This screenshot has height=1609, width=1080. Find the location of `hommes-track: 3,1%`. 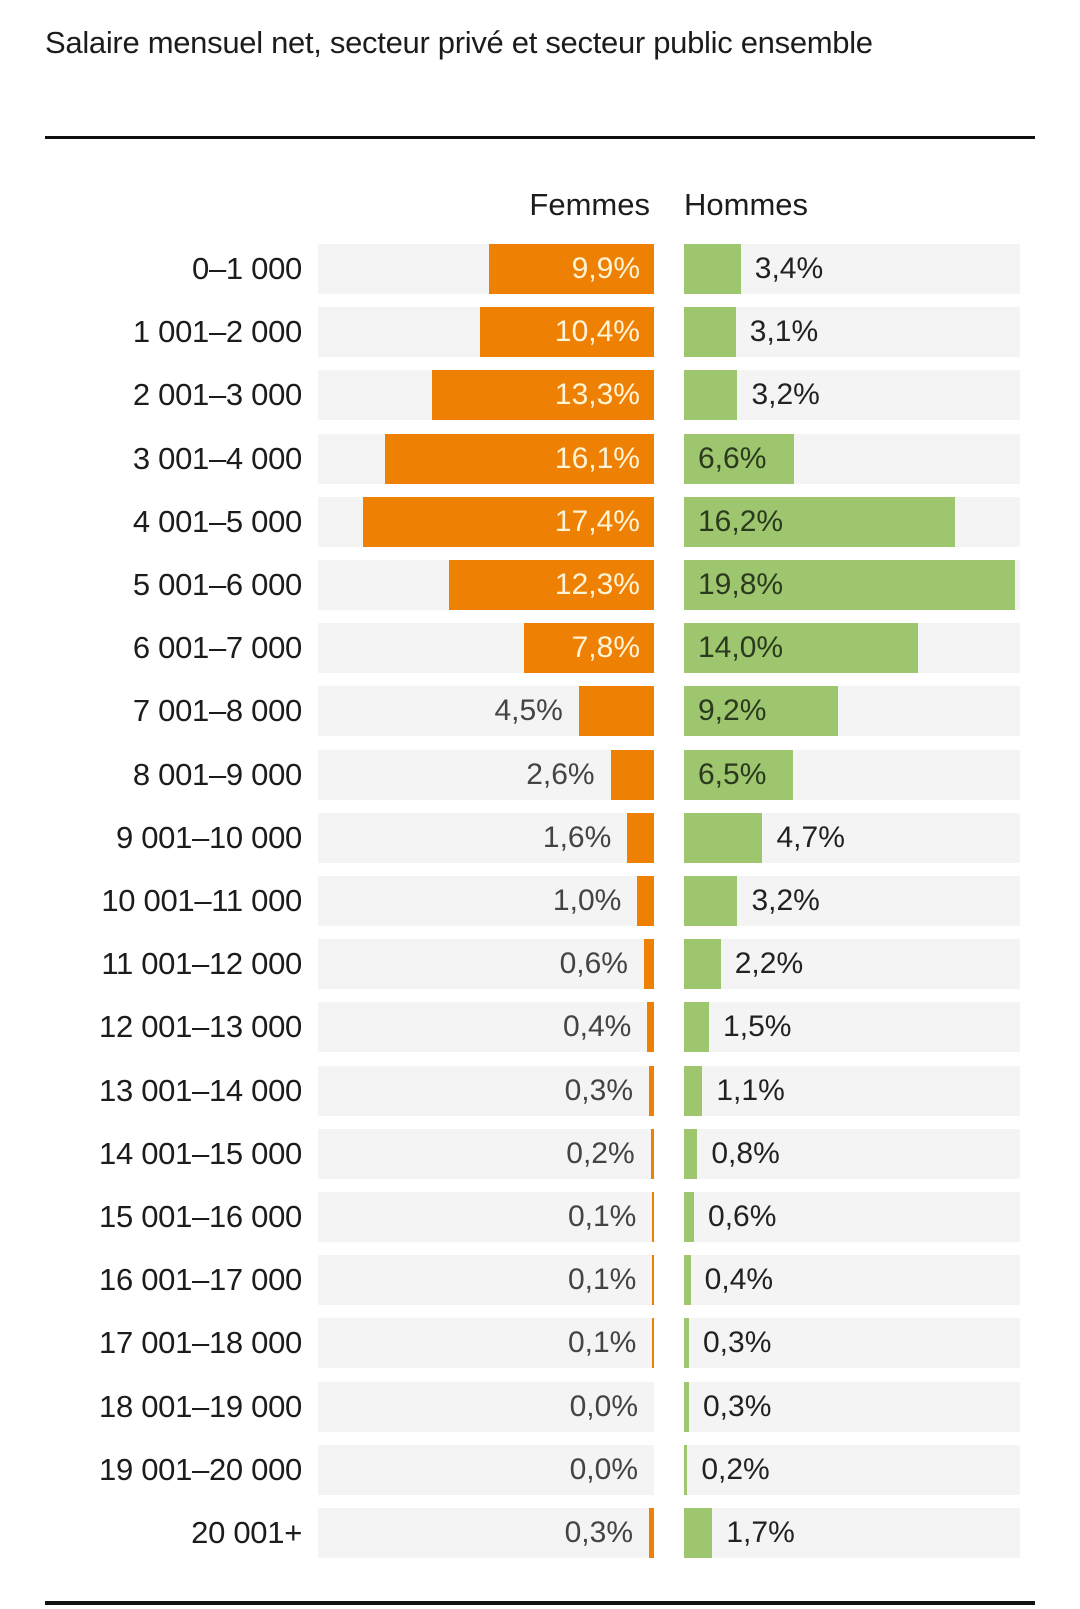

hommes-track: 3,1% is located at coordinates (852, 332).